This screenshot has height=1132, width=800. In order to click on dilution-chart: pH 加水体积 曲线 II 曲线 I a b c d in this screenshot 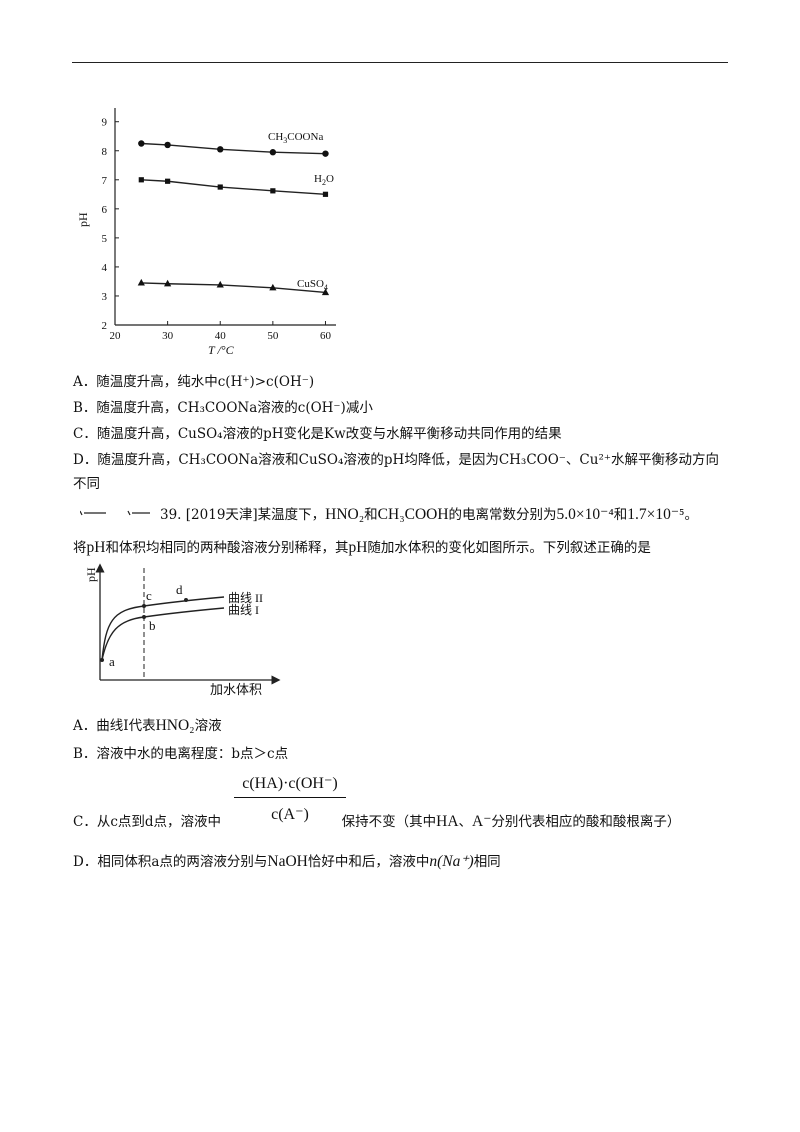, I will do `click(182, 630)`.